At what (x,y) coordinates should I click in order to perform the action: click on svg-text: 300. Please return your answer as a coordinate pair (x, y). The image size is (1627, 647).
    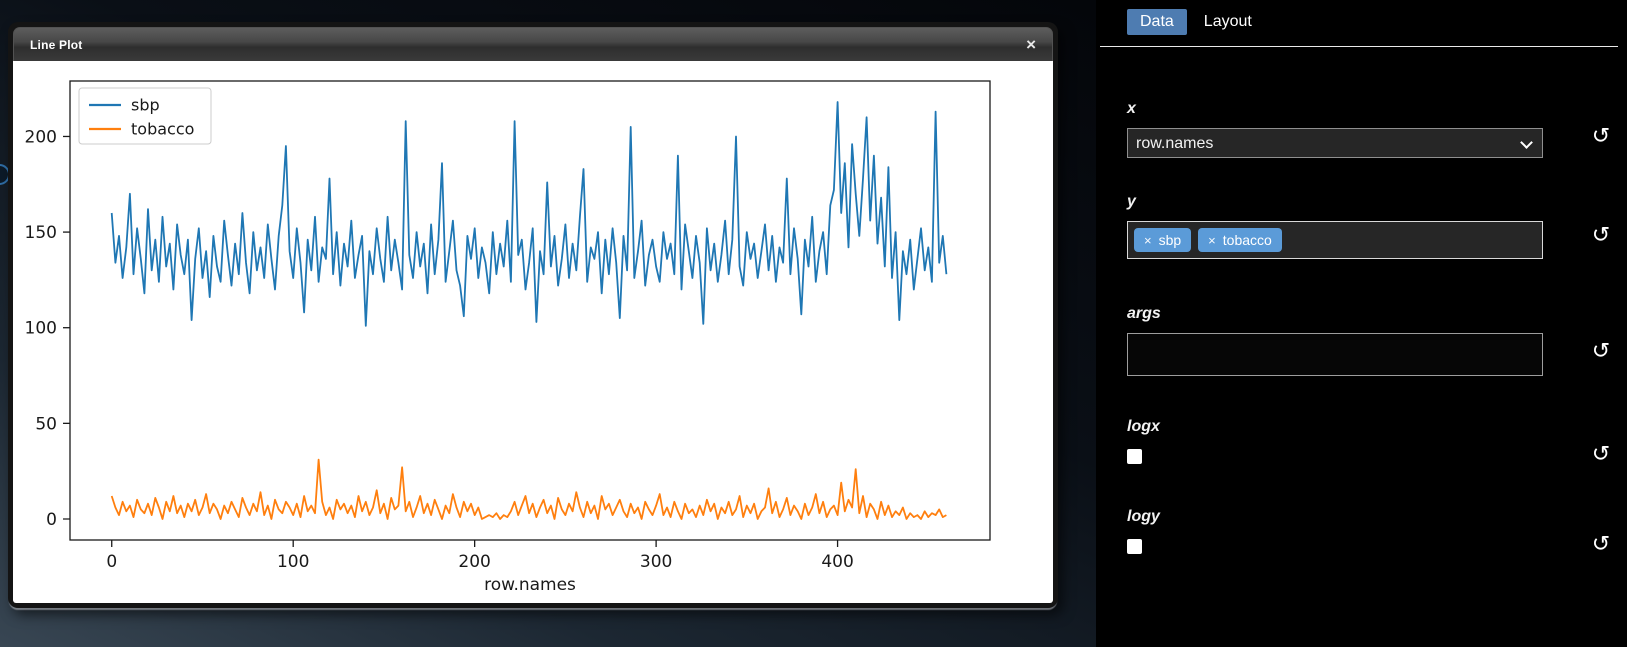
    Looking at the image, I should click on (656, 562).